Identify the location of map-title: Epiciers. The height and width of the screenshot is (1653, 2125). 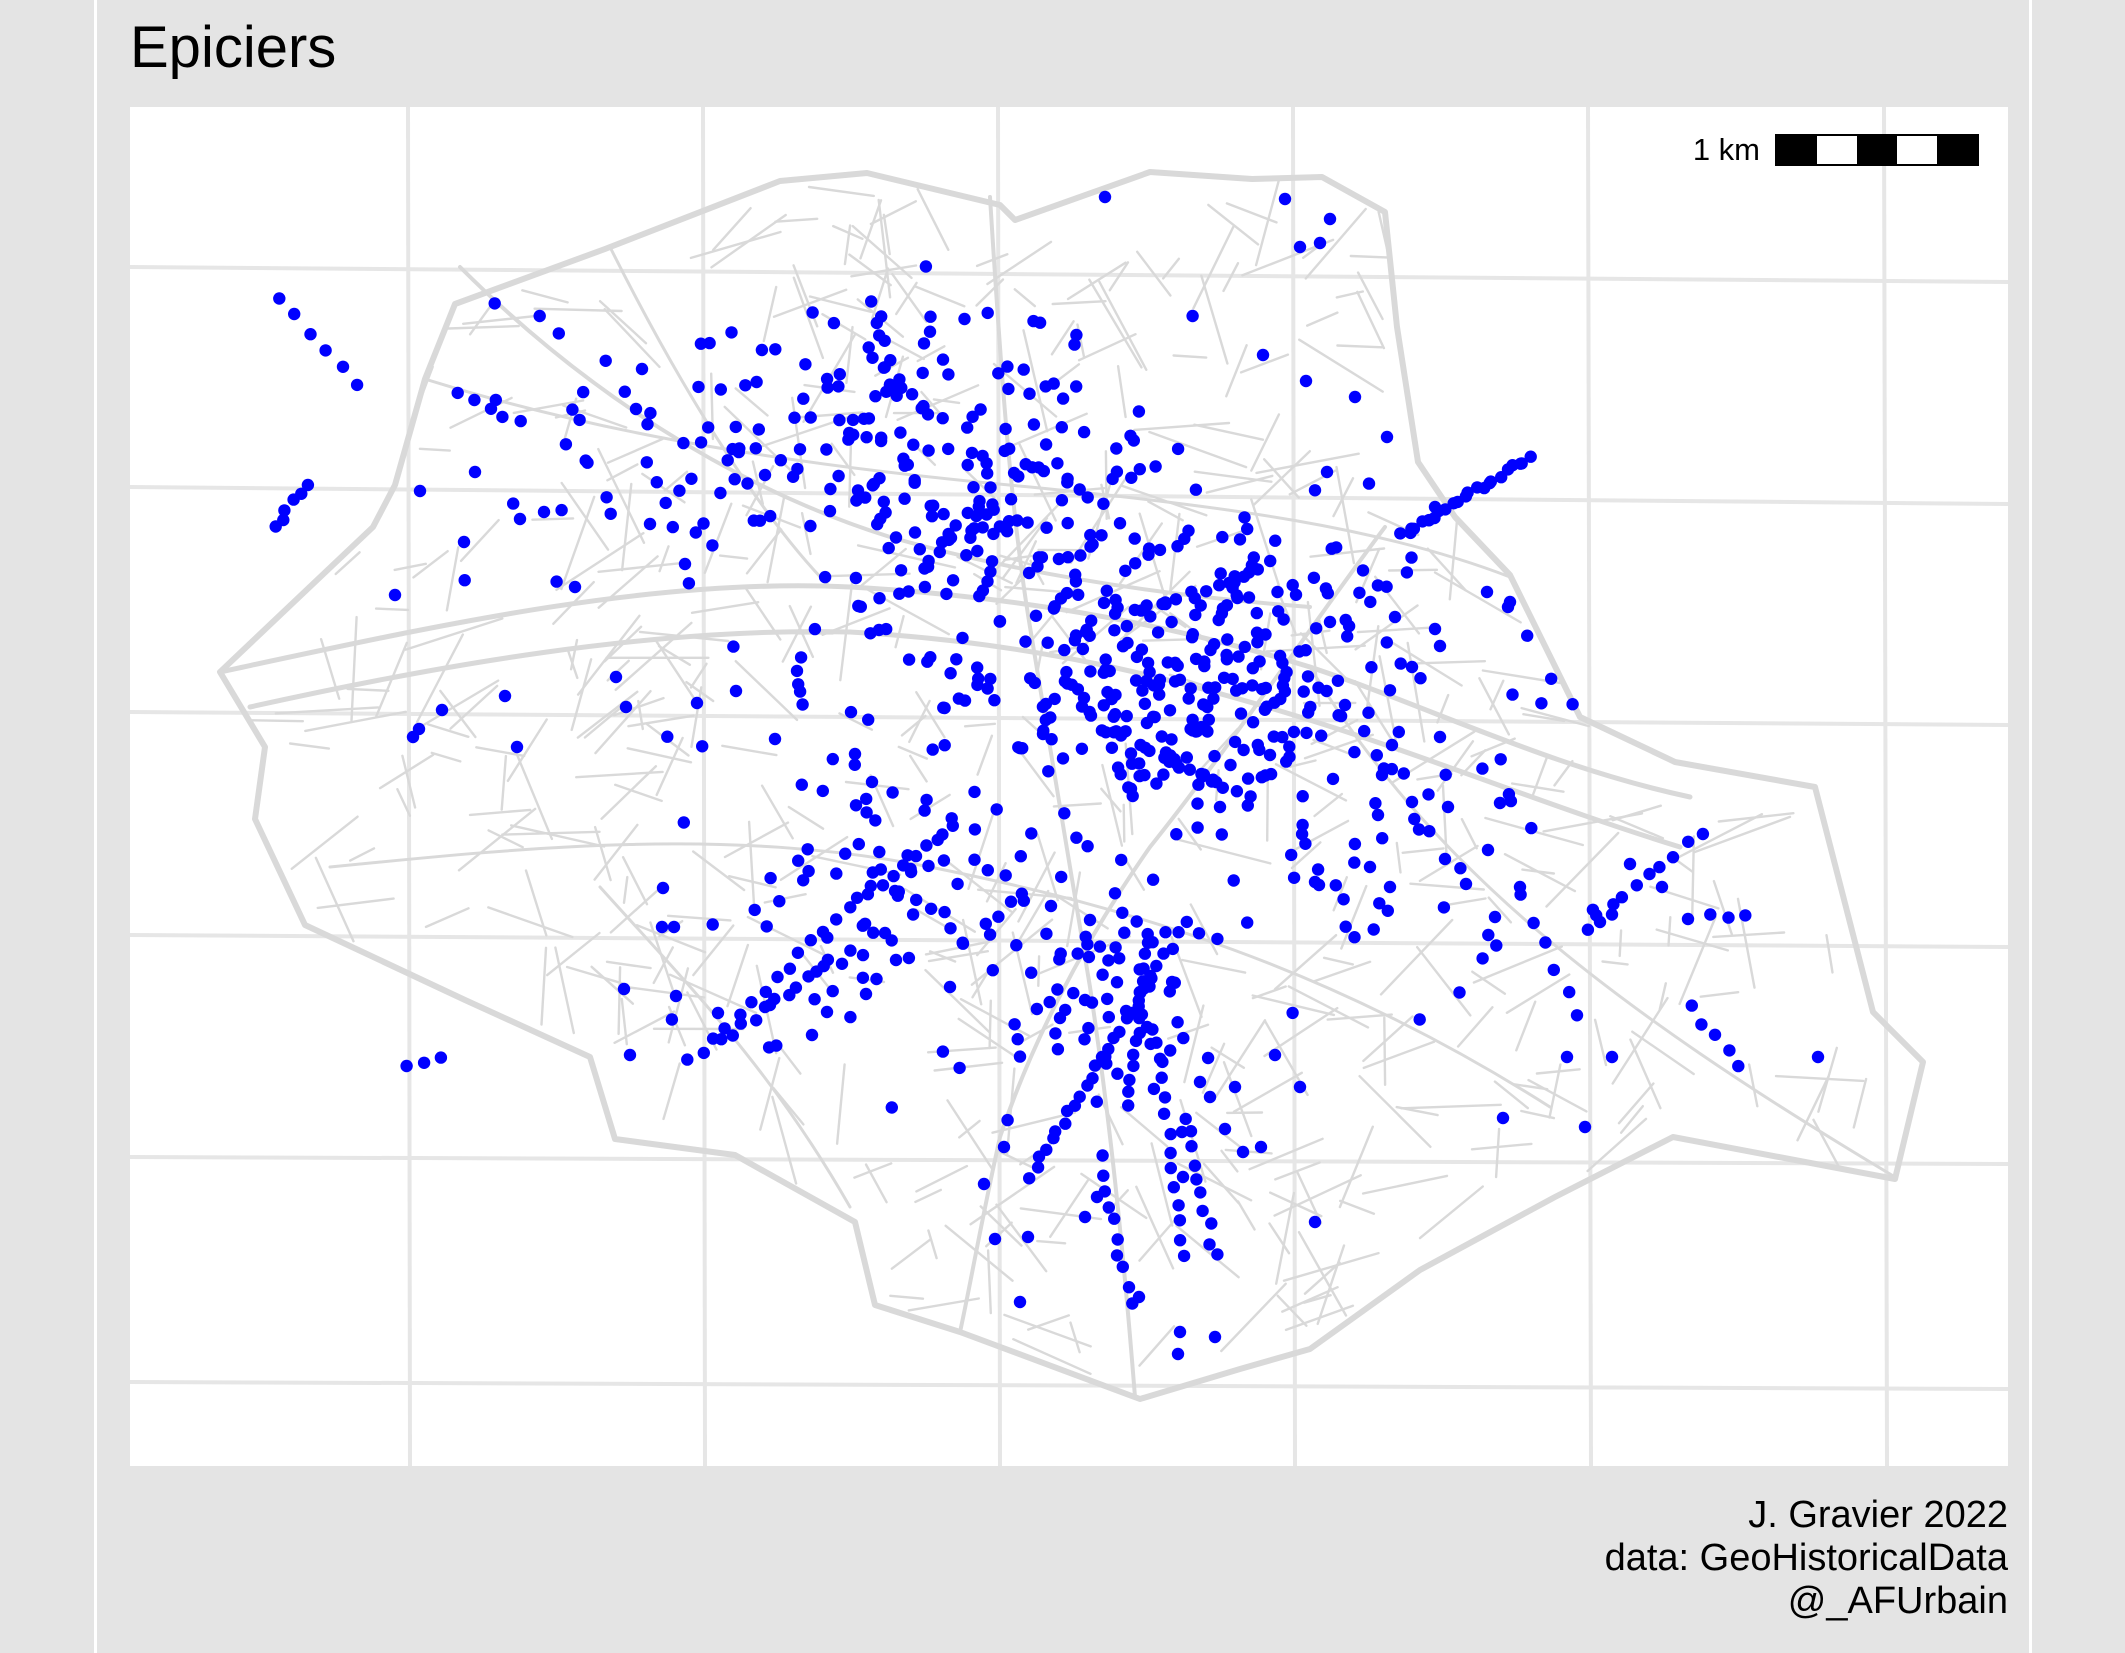
(233, 47).